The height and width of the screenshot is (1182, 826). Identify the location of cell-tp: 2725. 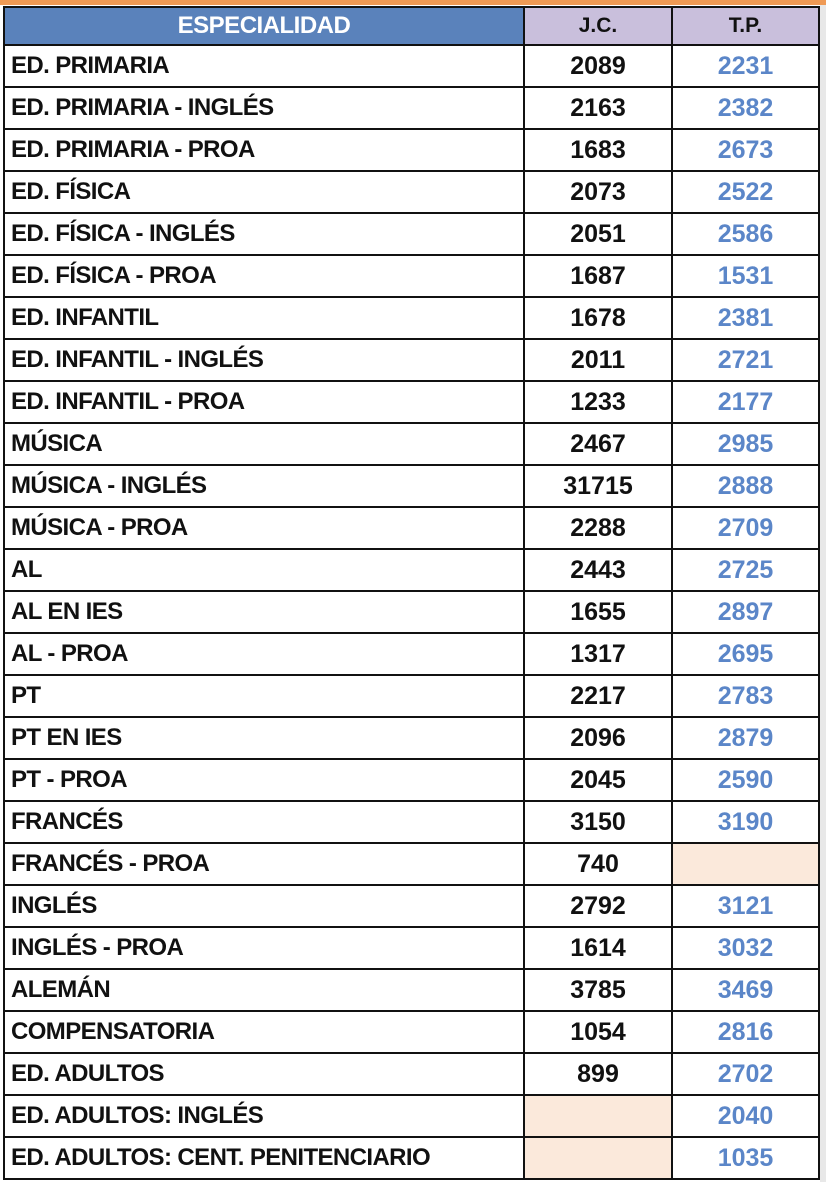
(745, 570).